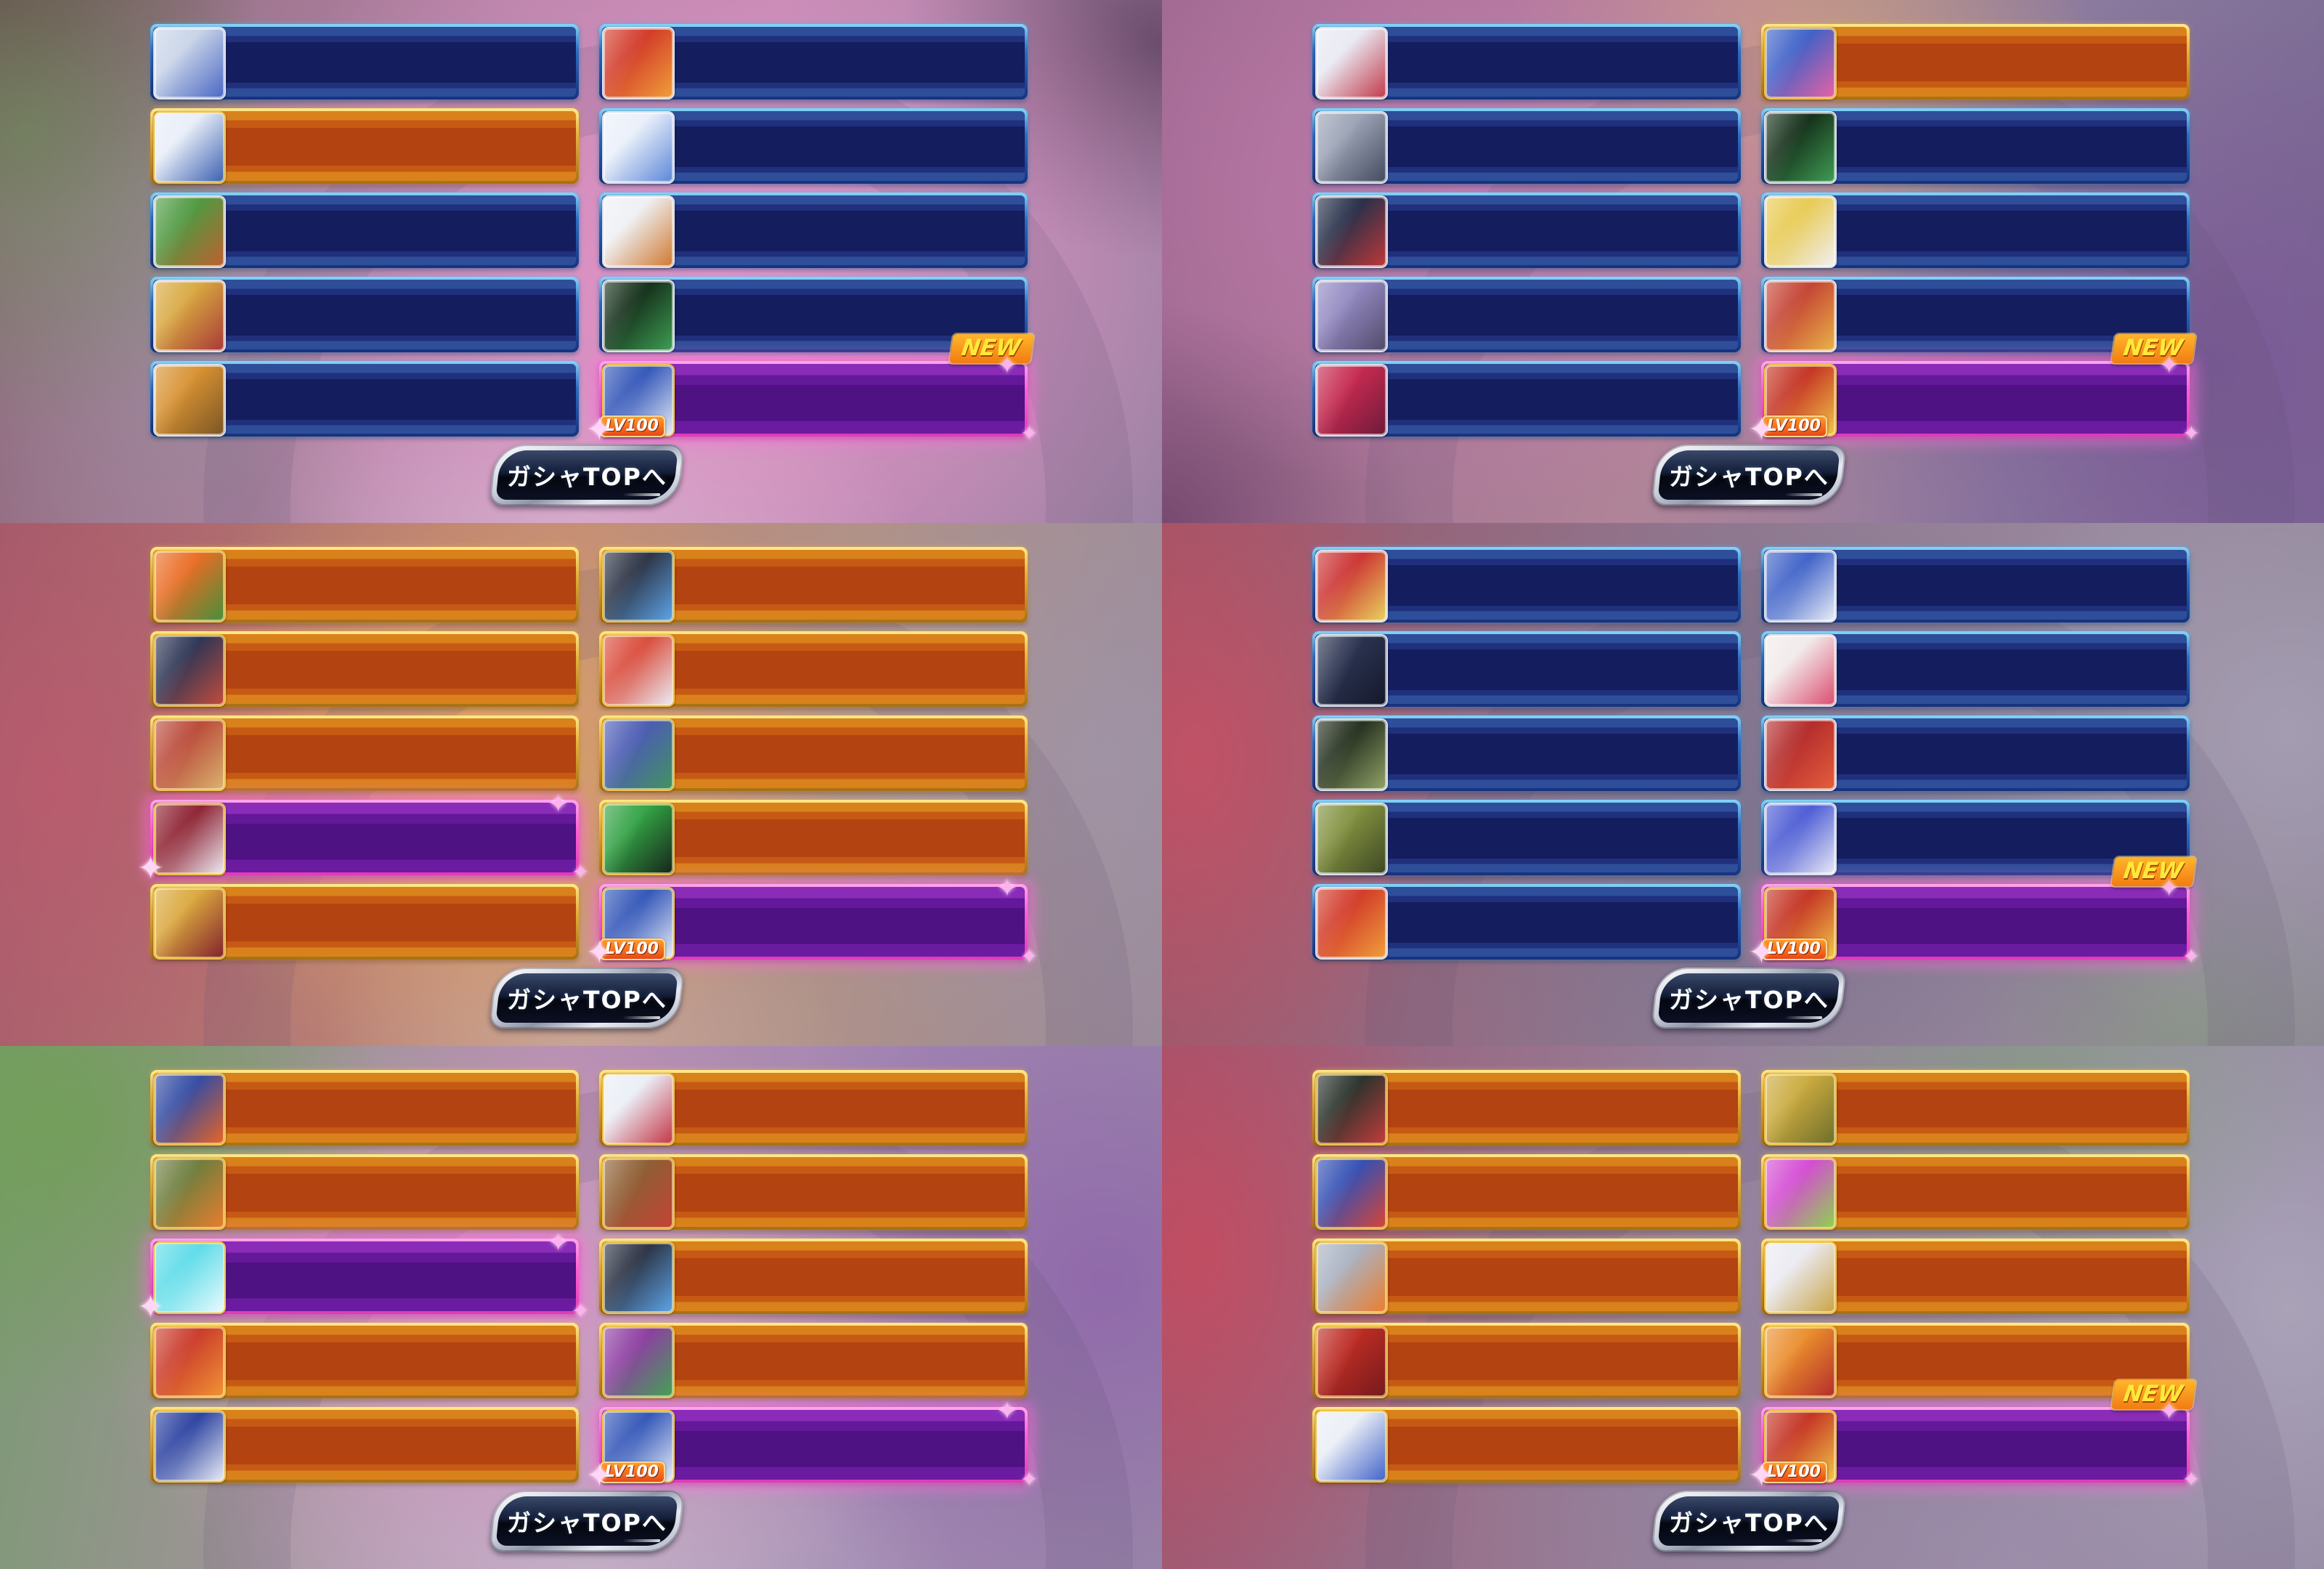 Image resolution: width=2324 pixels, height=1569 pixels. Describe the element at coordinates (2153, 871) in the screenshot. I see `new-badge: NEW` at that location.